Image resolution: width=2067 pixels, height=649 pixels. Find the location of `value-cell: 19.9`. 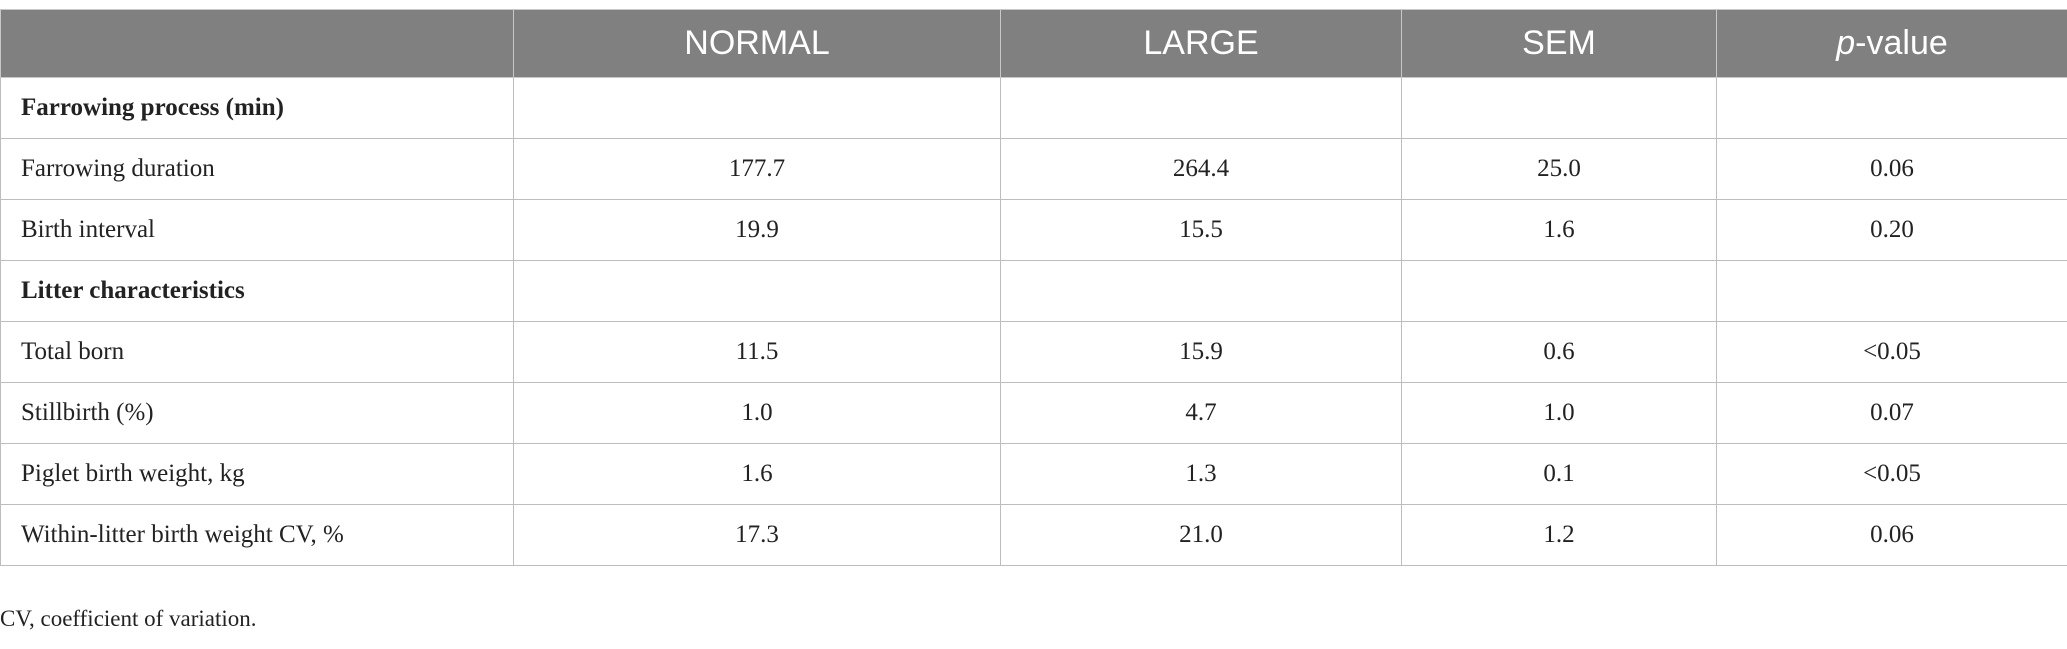

value-cell: 19.9 is located at coordinates (757, 230).